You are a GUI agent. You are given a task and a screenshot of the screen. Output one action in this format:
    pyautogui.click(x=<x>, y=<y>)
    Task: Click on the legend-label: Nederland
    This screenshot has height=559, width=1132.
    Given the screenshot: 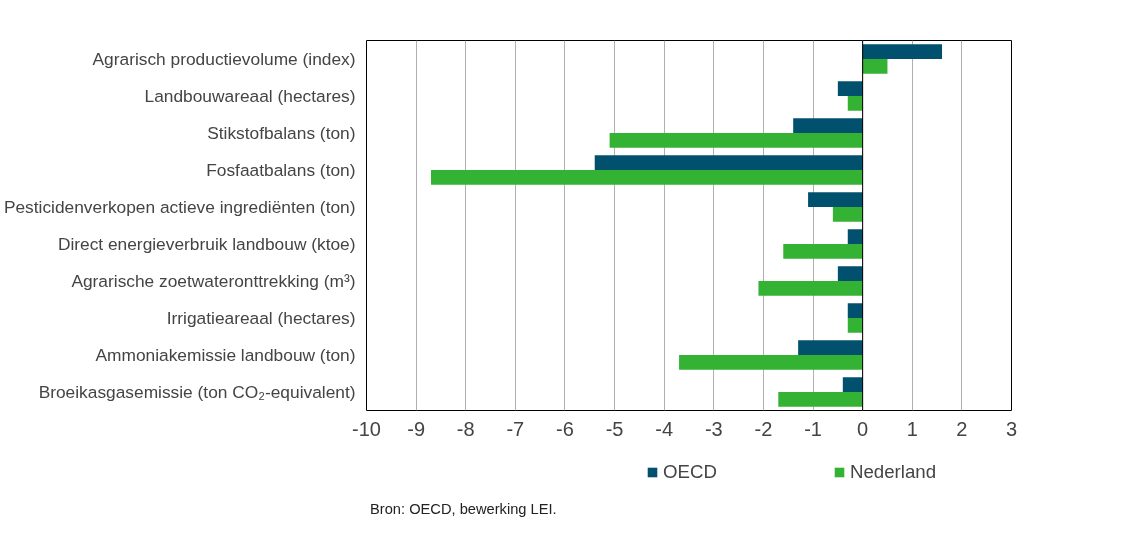 What is the action you would take?
    pyautogui.click(x=894, y=472)
    